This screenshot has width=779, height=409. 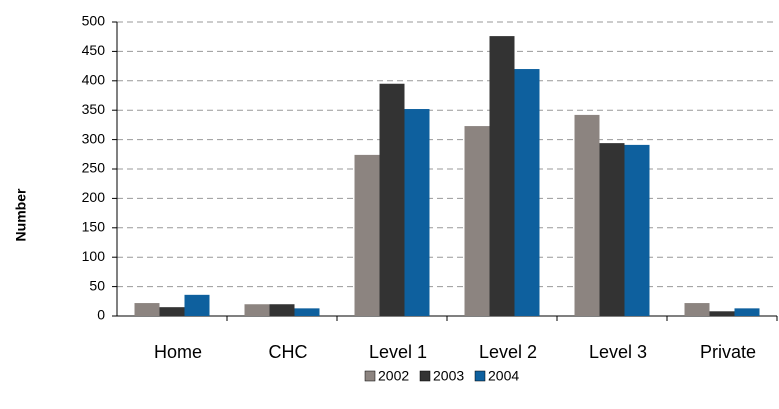 What do you see at coordinates (503, 376) in the screenshot?
I see `legend-label: 2004` at bounding box center [503, 376].